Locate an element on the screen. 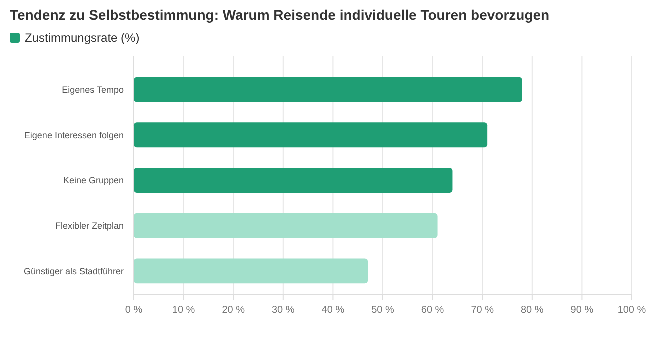 This screenshot has width=656, height=349. x-tick-label: 80 % is located at coordinates (532, 310).